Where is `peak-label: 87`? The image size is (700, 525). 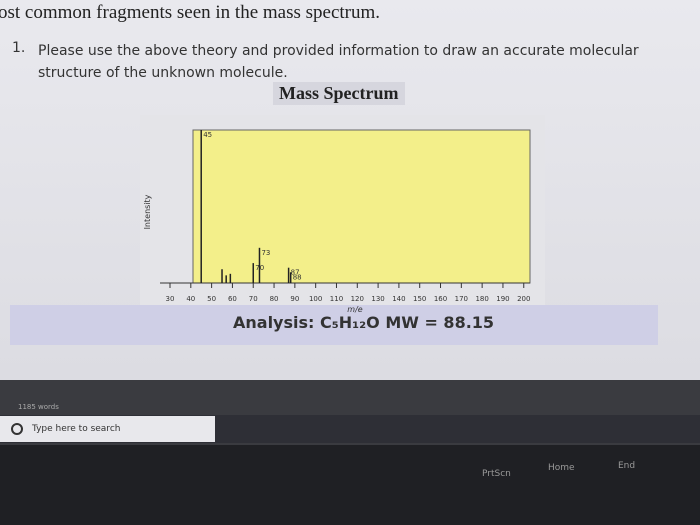
peak-label: 87 is located at coordinates (295, 273).